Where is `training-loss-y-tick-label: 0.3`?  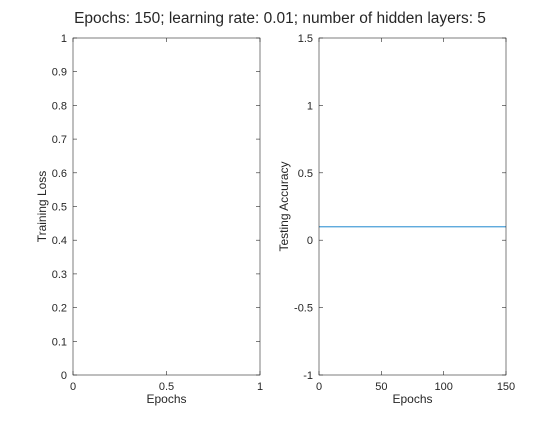 training-loss-y-tick-label: 0.3 is located at coordinates (59, 275).